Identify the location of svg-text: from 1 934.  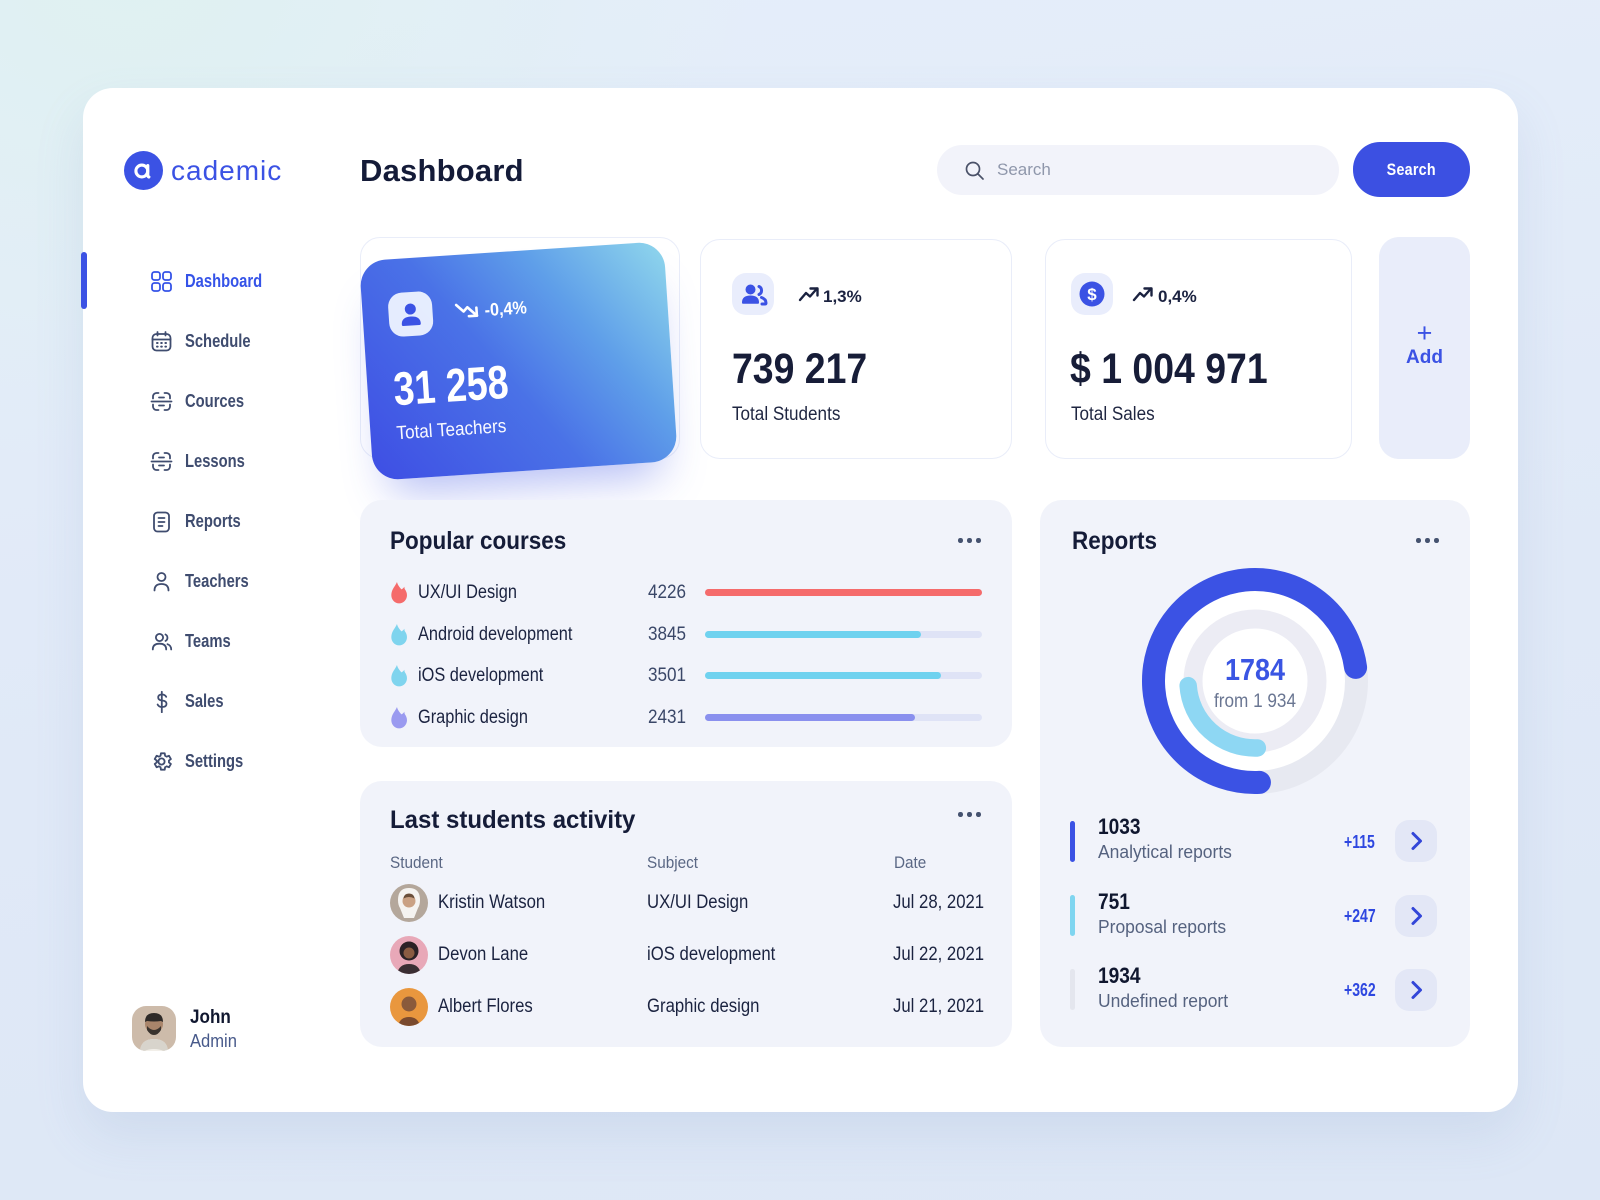
(1255, 701).